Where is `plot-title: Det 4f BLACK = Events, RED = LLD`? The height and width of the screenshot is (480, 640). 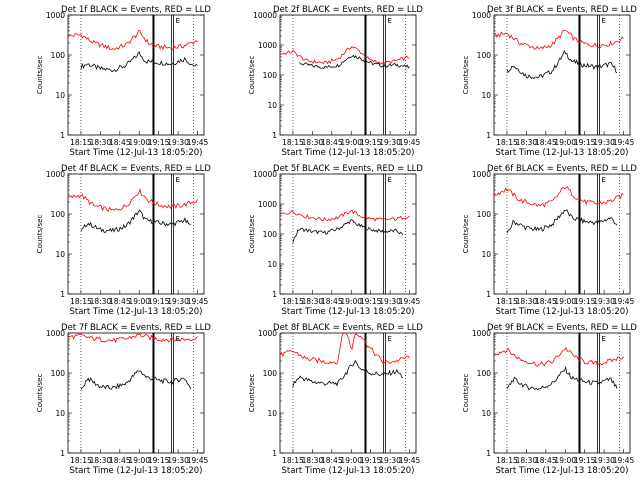 plot-title: Det 4f BLACK = Events, RED = LLD is located at coordinates (136, 169).